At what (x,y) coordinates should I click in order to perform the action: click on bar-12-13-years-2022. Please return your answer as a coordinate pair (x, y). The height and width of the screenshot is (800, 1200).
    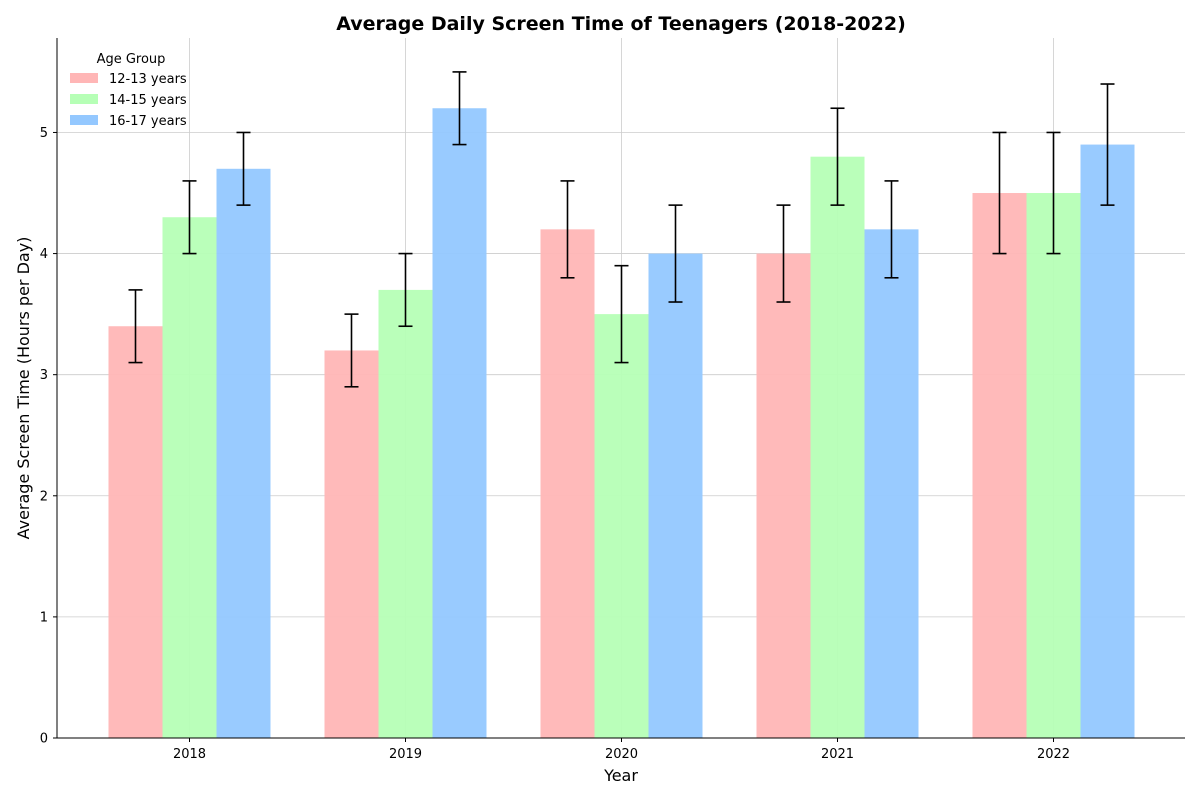
    Looking at the image, I should click on (999, 465).